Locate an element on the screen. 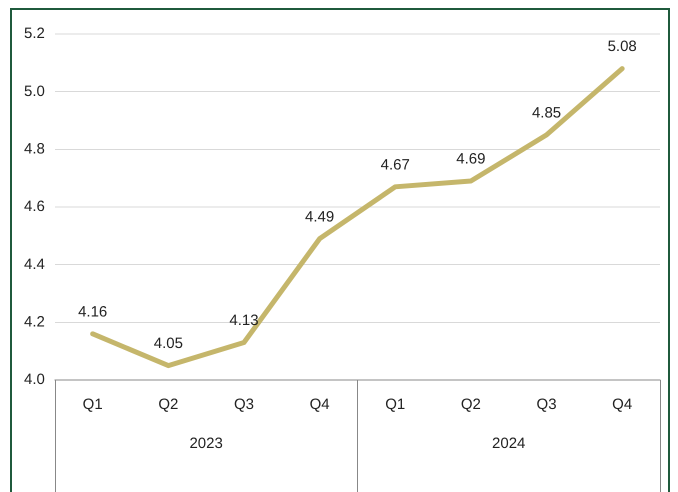  y-tick-label: 4.0 is located at coordinates (34, 379).